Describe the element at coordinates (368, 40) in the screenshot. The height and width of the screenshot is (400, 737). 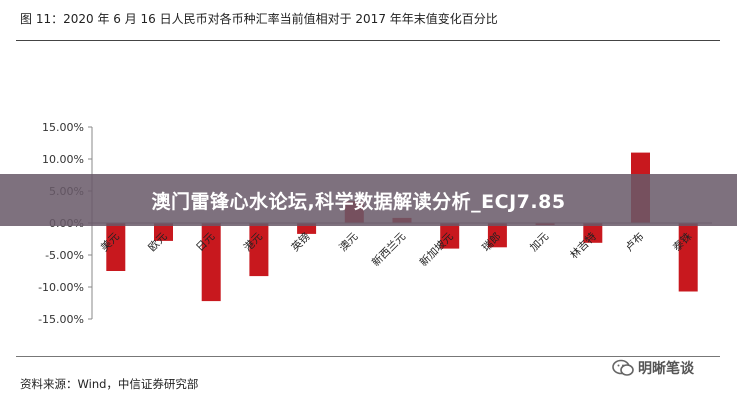
I see `title-rule` at that location.